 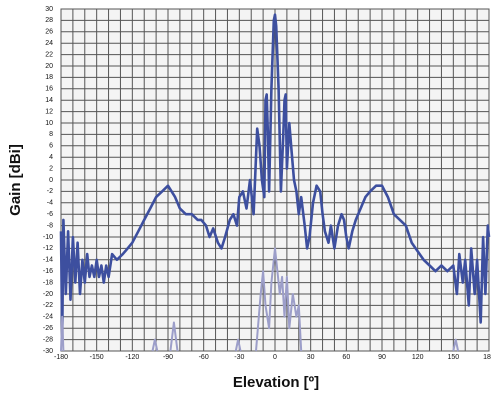 I want to click on y-tick-label: 8, so click(x=51, y=134).